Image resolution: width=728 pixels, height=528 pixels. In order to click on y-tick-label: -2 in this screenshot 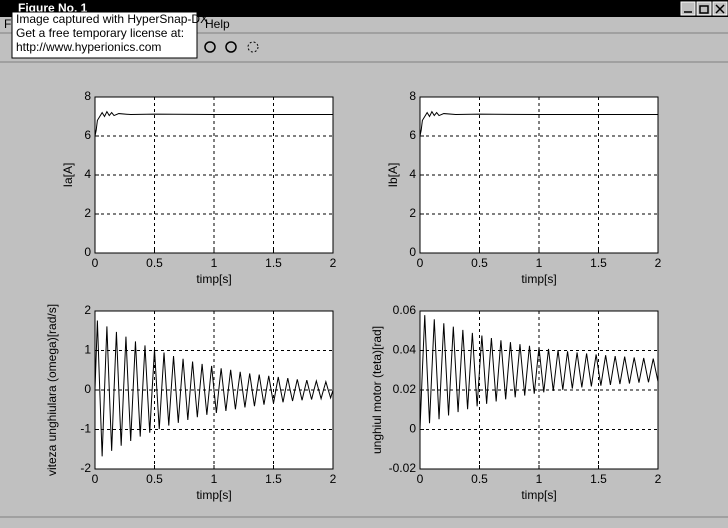, I will do `click(85, 468)`.